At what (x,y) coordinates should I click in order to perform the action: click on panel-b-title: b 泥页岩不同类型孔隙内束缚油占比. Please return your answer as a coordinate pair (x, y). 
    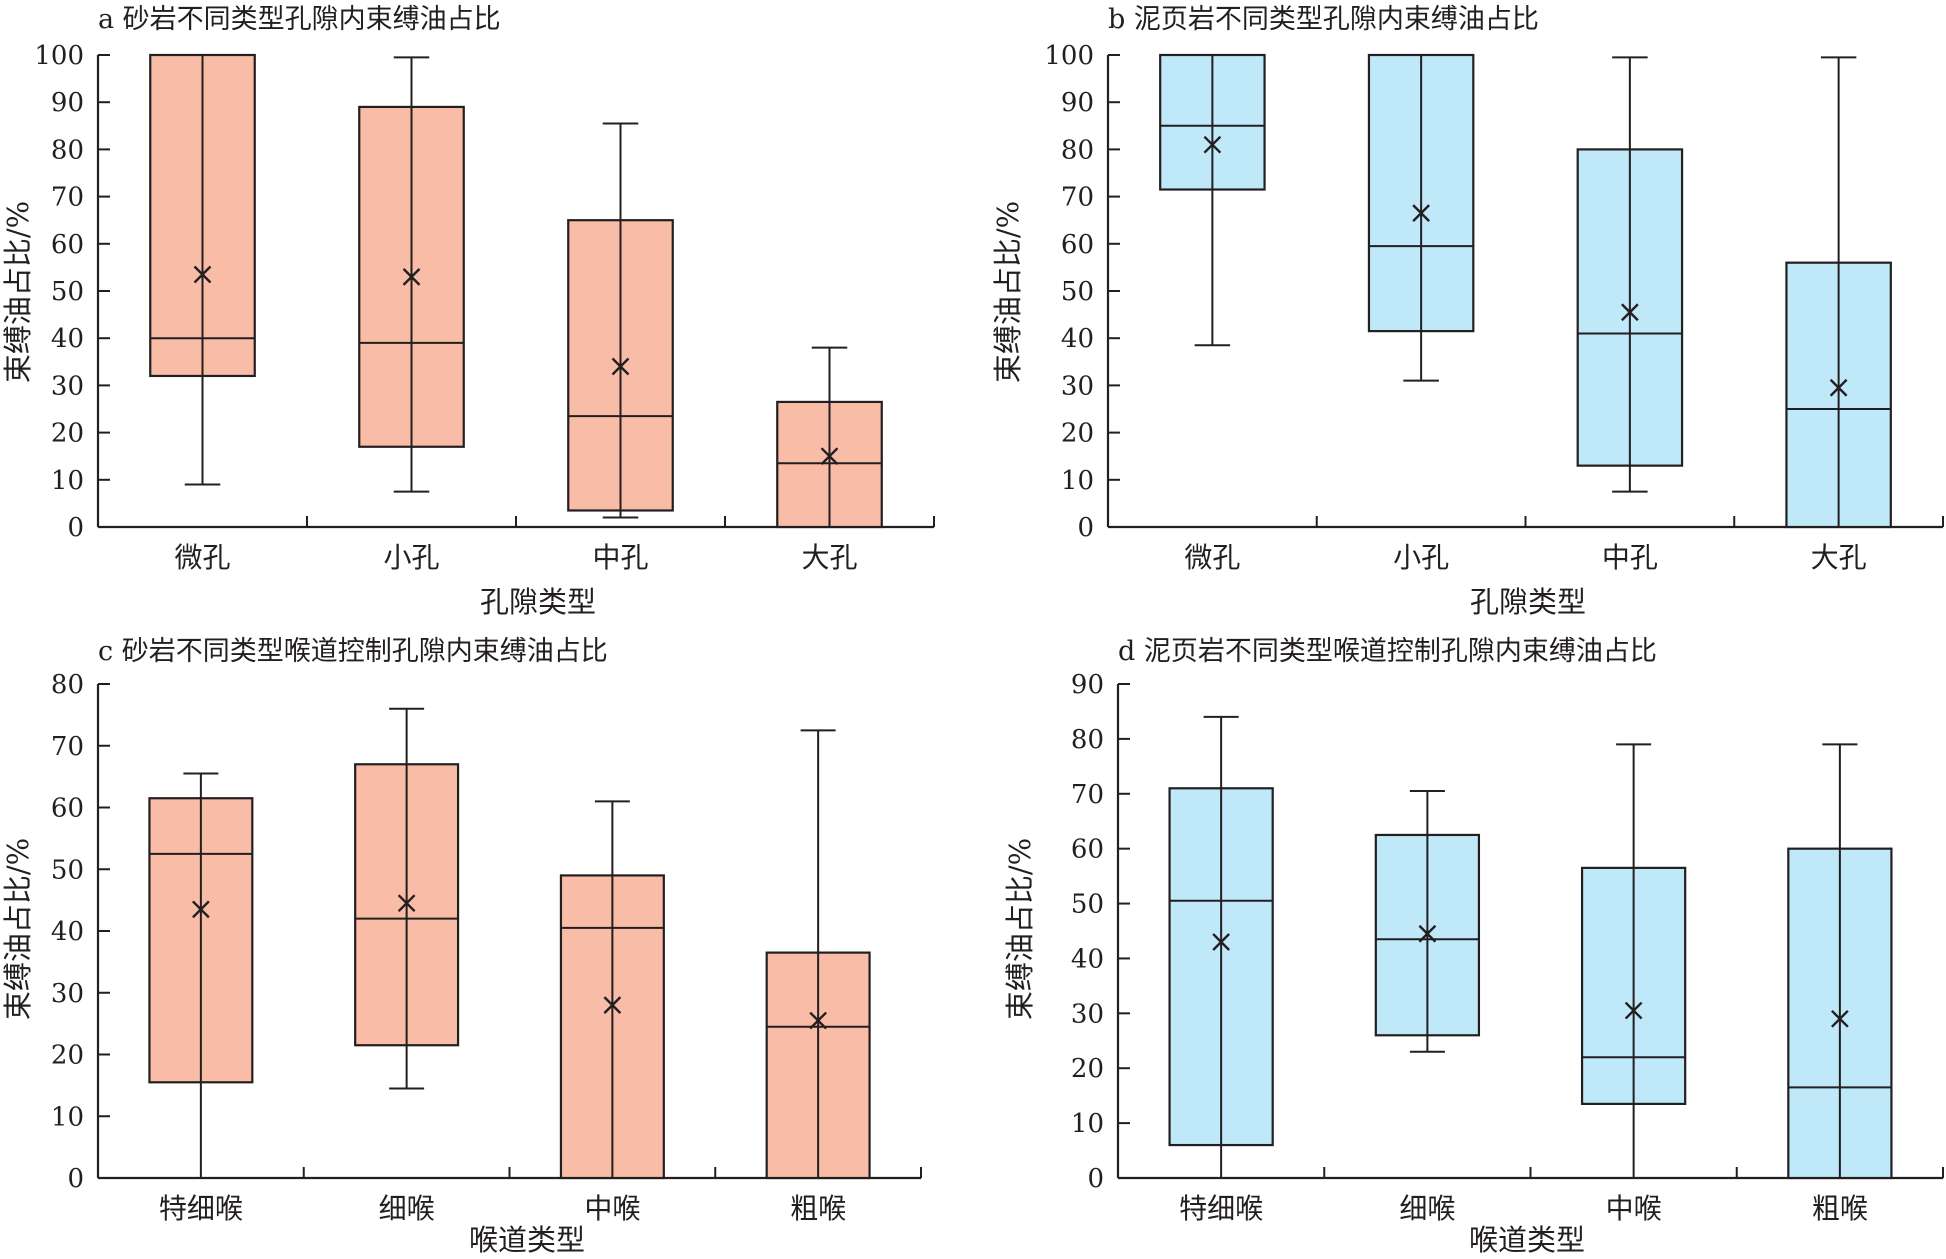
    Looking at the image, I should click on (1323, 19).